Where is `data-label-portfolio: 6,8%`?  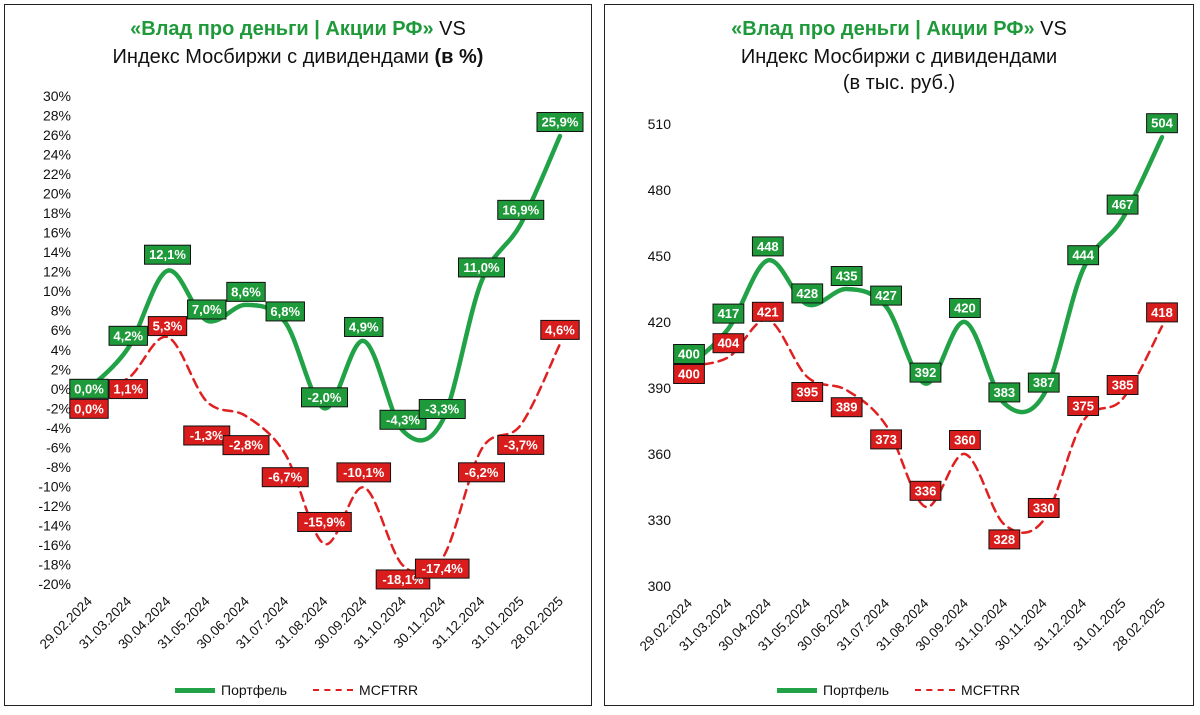
data-label-portfolio: 6,8% is located at coordinates (285, 311).